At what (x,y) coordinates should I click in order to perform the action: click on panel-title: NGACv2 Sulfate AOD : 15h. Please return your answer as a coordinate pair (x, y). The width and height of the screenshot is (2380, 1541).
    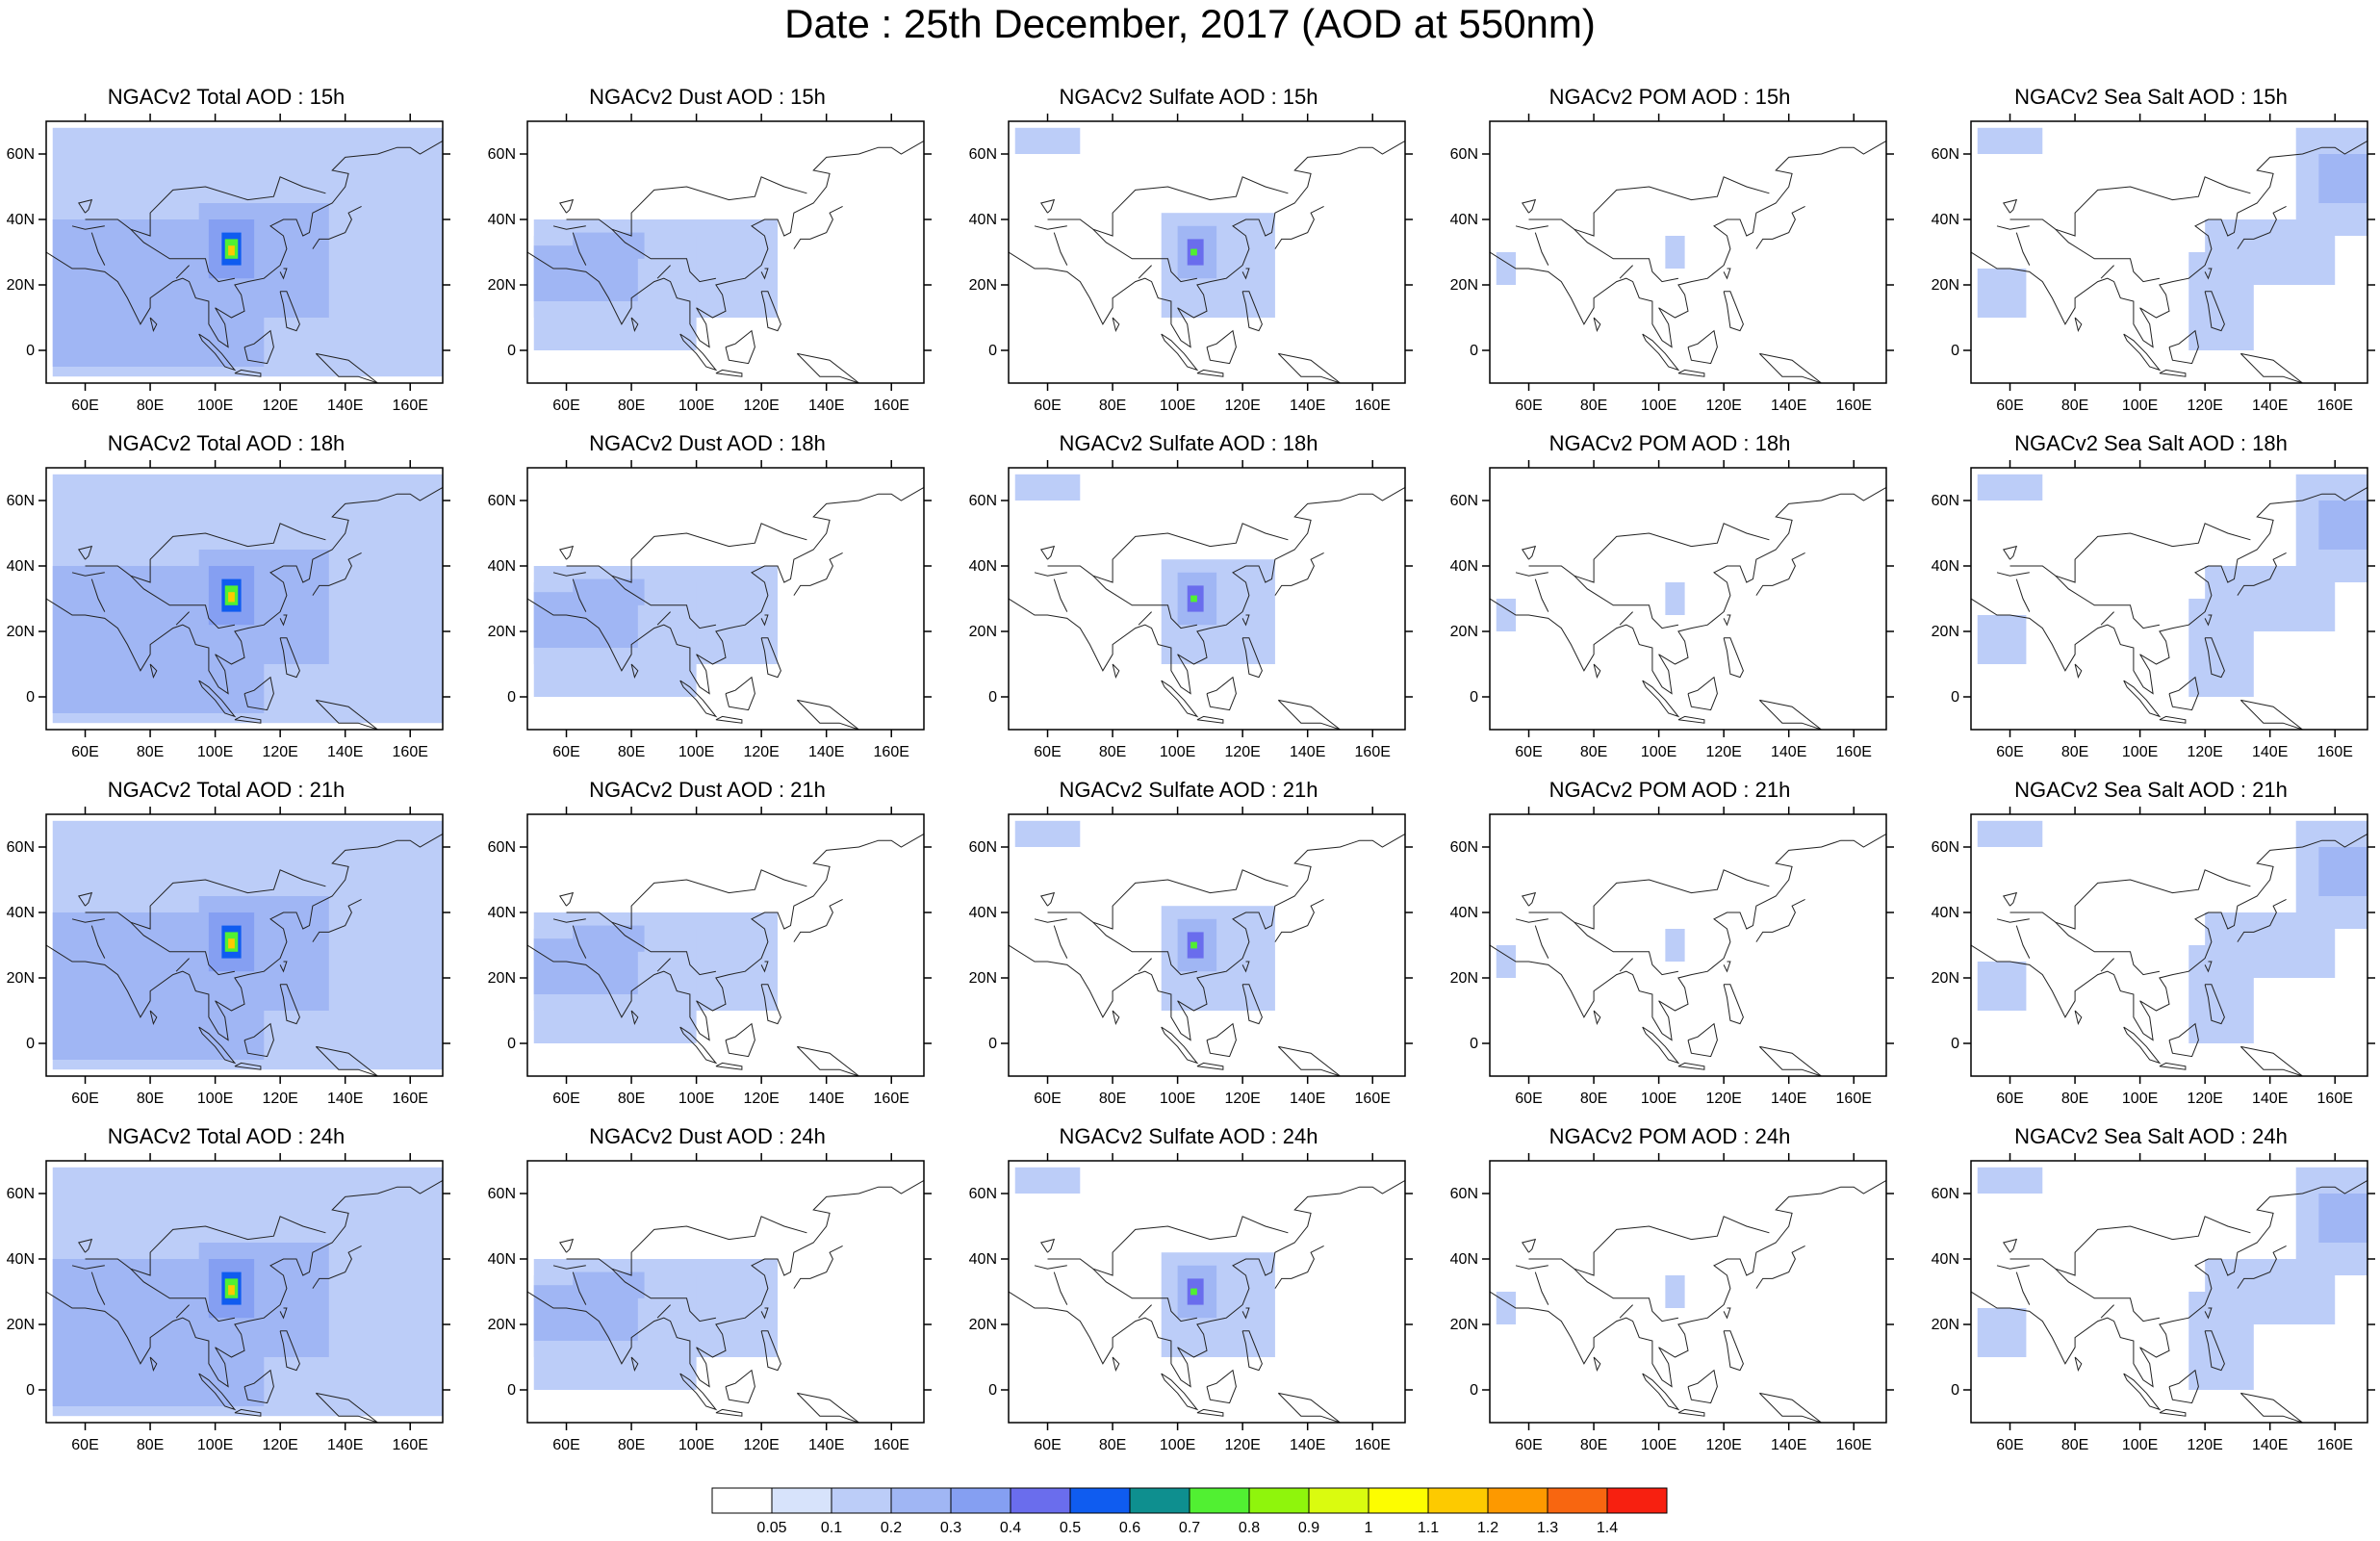
    Looking at the image, I should click on (1188, 97).